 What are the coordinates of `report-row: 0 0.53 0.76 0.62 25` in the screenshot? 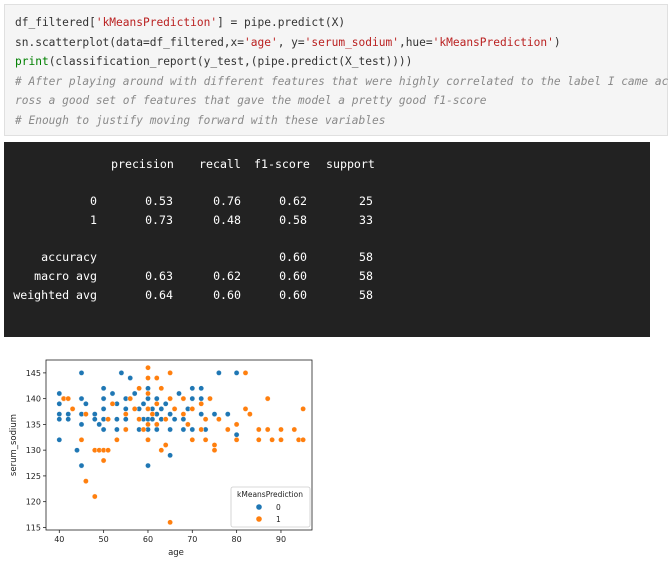 It's located at (327, 203).